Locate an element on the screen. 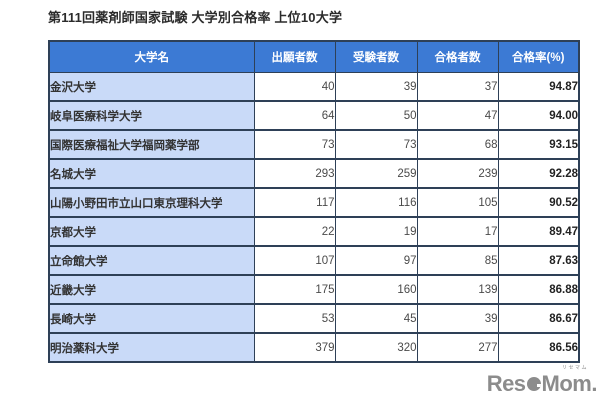 This screenshot has height=400, width=610. table-row: 明治薬科大学 379 320 277 86.56 is located at coordinates (314, 347).